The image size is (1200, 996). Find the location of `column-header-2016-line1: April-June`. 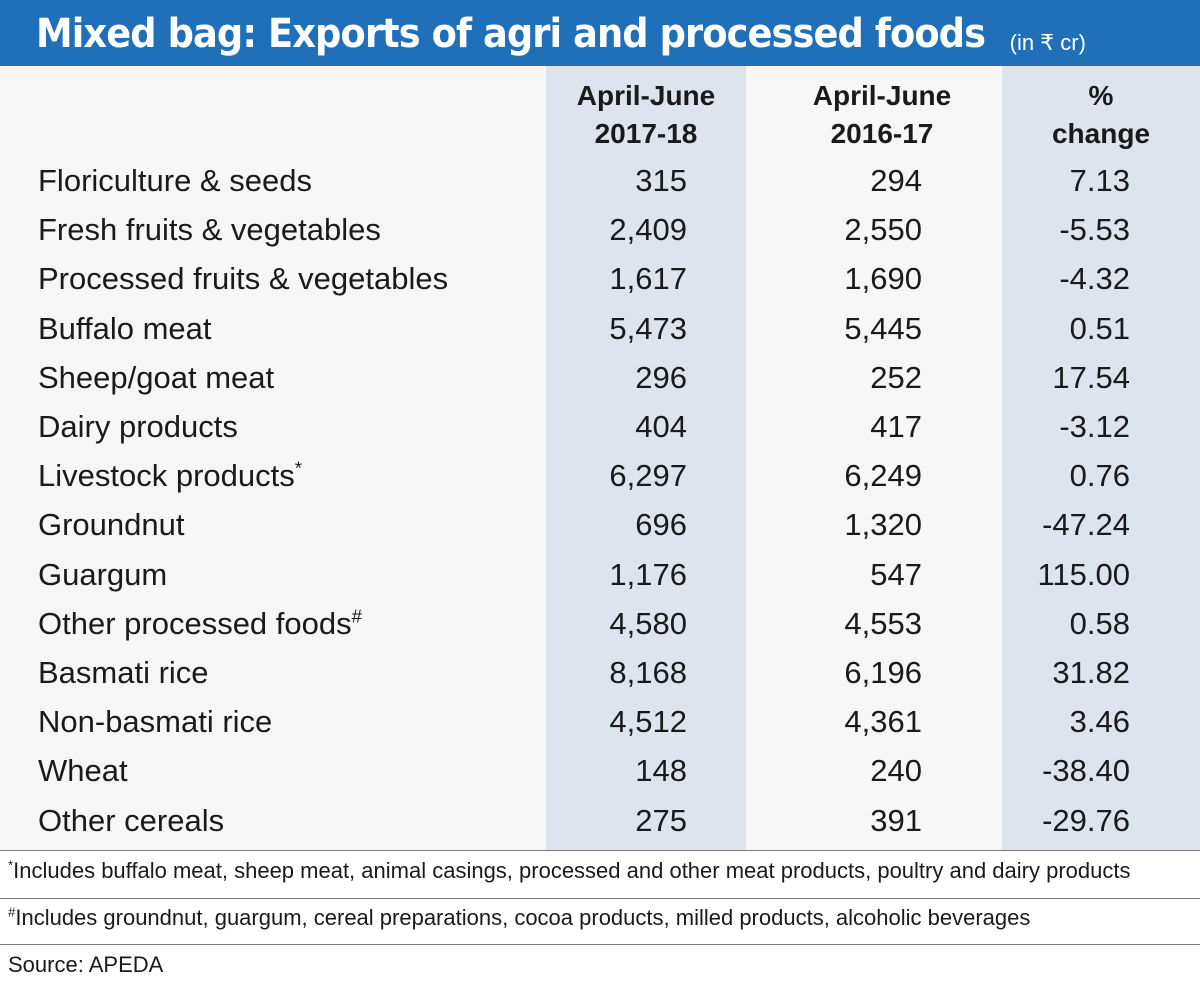

column-header-2016-line1: April-June is located at coordinates (882, 95).